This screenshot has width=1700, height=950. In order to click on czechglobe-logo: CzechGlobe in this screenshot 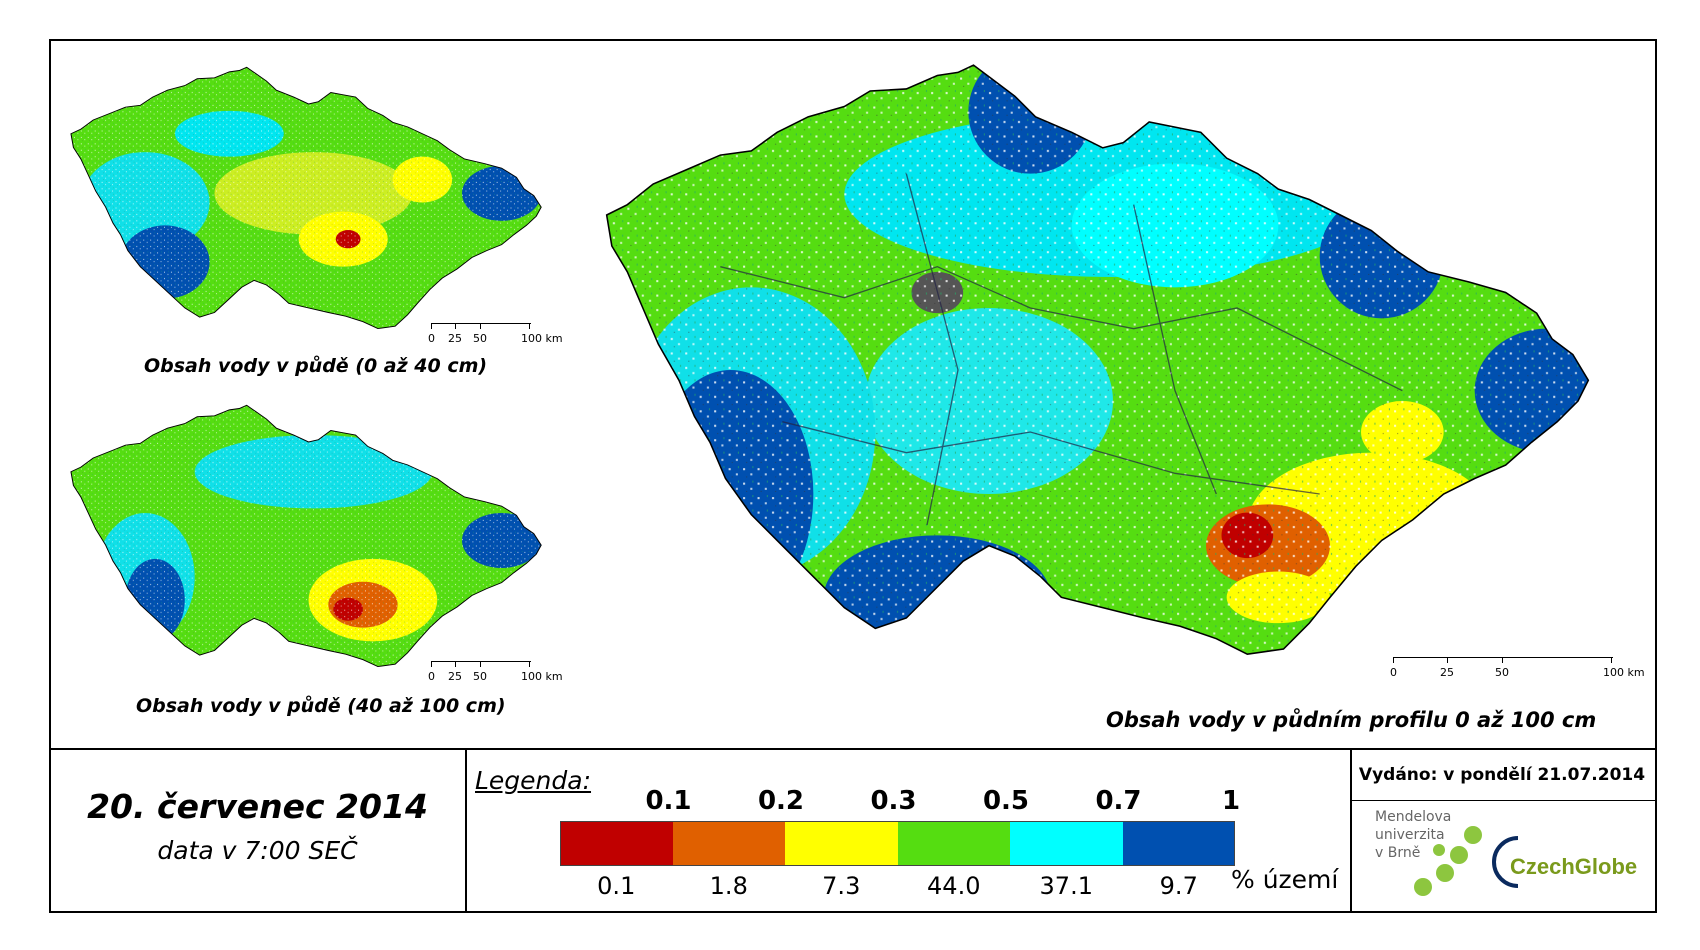, I will do `click(1564, 862)`.